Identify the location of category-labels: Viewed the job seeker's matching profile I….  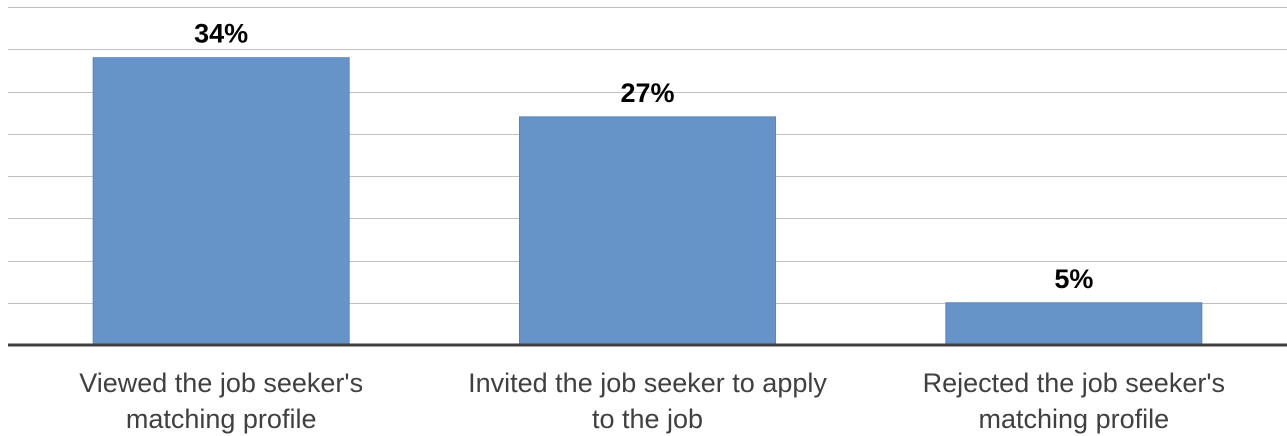
(652, 401).